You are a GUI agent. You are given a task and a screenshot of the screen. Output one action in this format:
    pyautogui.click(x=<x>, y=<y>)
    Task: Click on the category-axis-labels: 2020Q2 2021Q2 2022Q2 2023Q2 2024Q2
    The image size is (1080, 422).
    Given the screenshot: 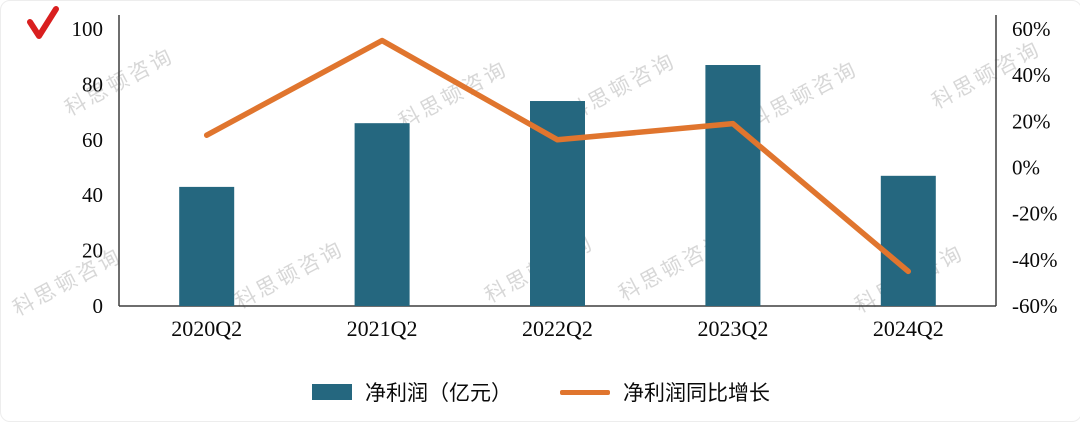 What is the action you would take?
    pyautogui.click(x=557, y=328)
    